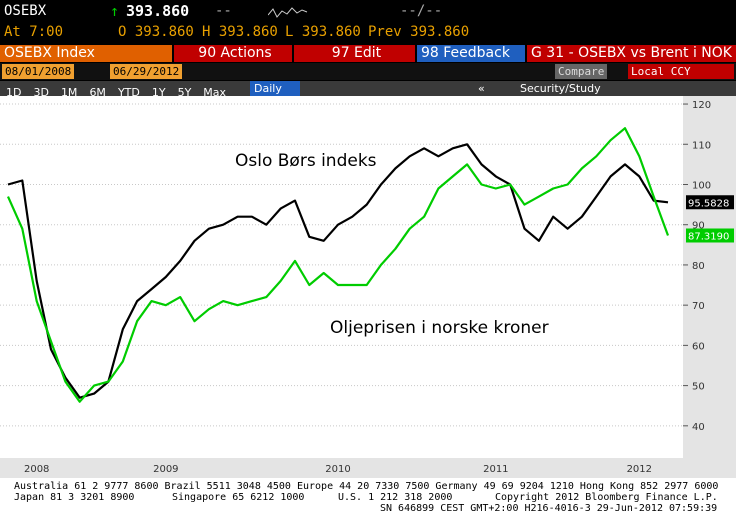 The width and height of the screenshot is (736, 527). Describe the element at coordinates (288, 12) in the screenshot. I see `sparkline` at that location.